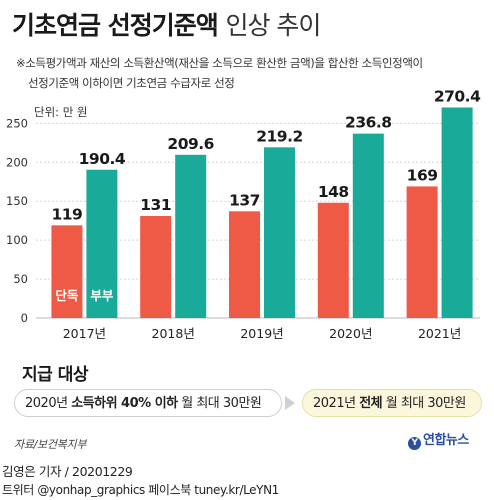 This screenshot has width=494, height=500. Describe the element at coordinates (371, 403) in the screenshot. I see `box2-target: 전체` at that location.